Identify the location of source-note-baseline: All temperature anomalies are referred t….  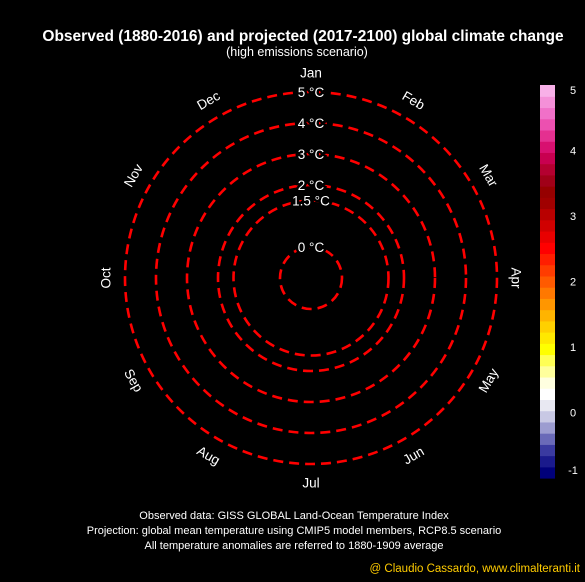
(293, 546).